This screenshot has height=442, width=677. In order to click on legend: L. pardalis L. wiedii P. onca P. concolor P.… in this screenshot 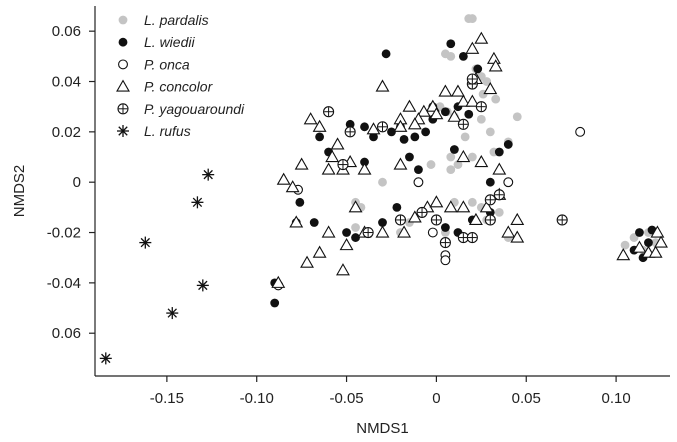, I will do `click(181, 75)`.